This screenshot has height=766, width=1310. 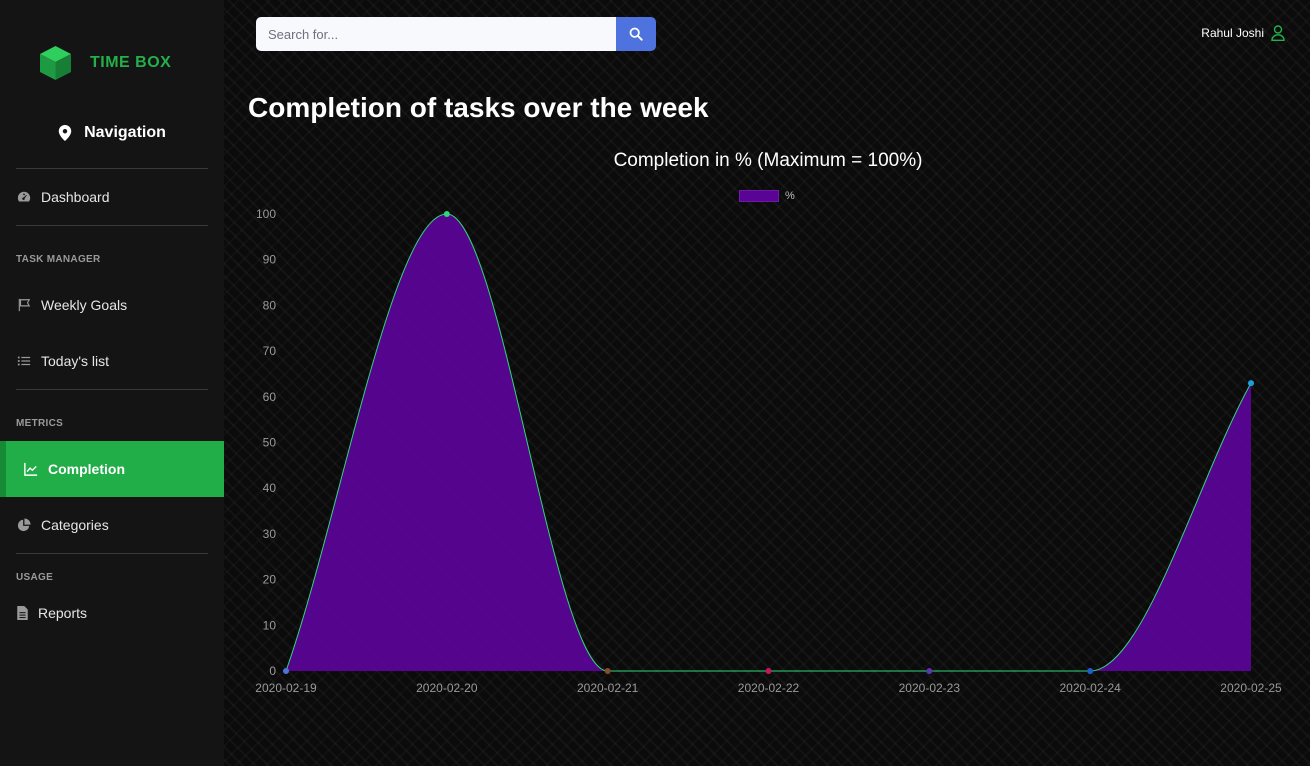 What do you see at coordinates (930, 688) in the screenshot?
I see `x-tick-label: 2020-02-23` at bounding box center [930, 688].